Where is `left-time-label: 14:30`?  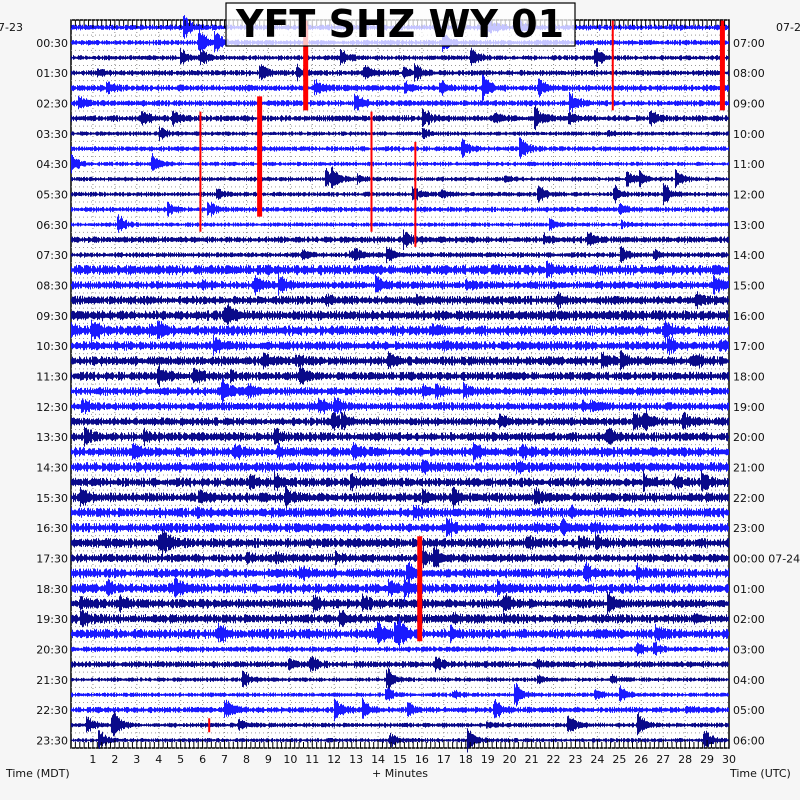 left-time-label: 14:30 is located at coordinates (52, 467).